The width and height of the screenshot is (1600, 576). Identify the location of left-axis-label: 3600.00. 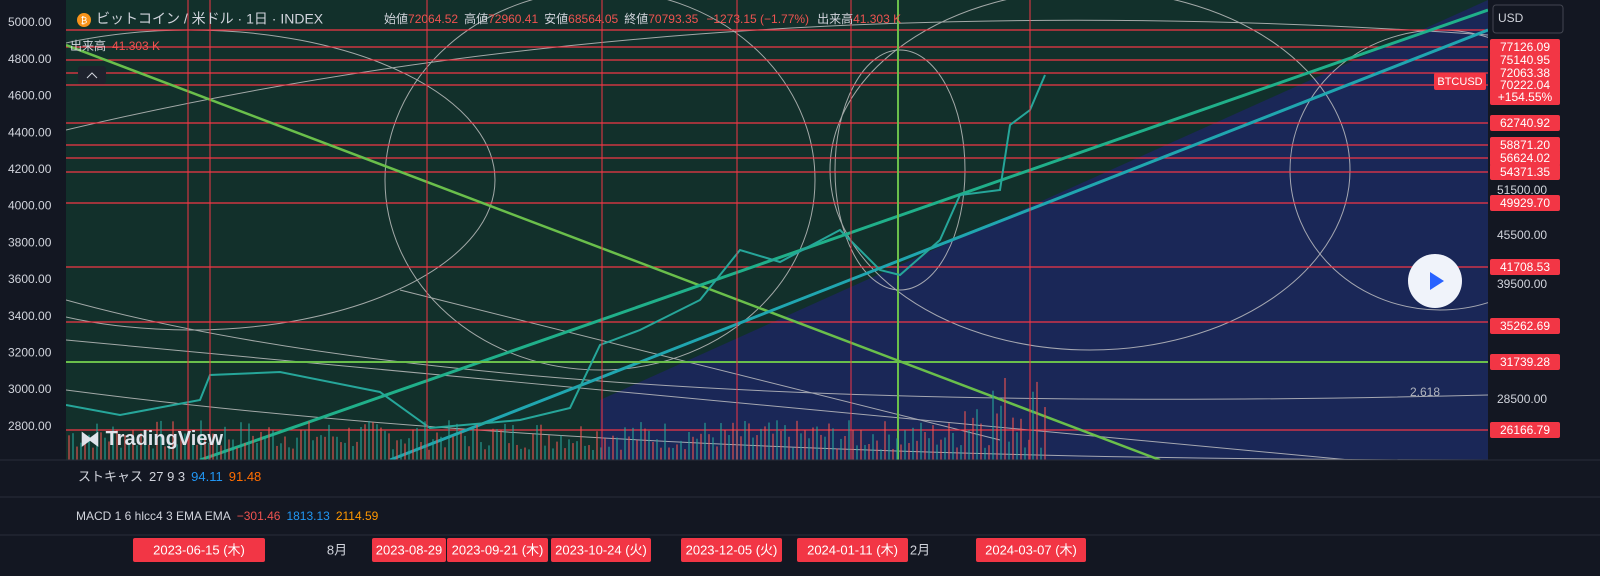
(30, 279).